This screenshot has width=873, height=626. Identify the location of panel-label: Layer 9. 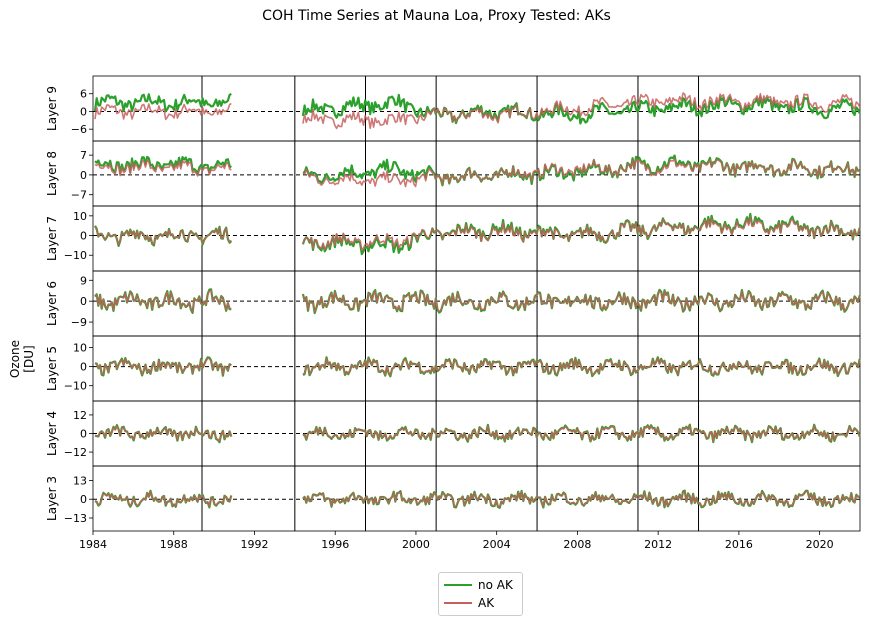
(52, 108).